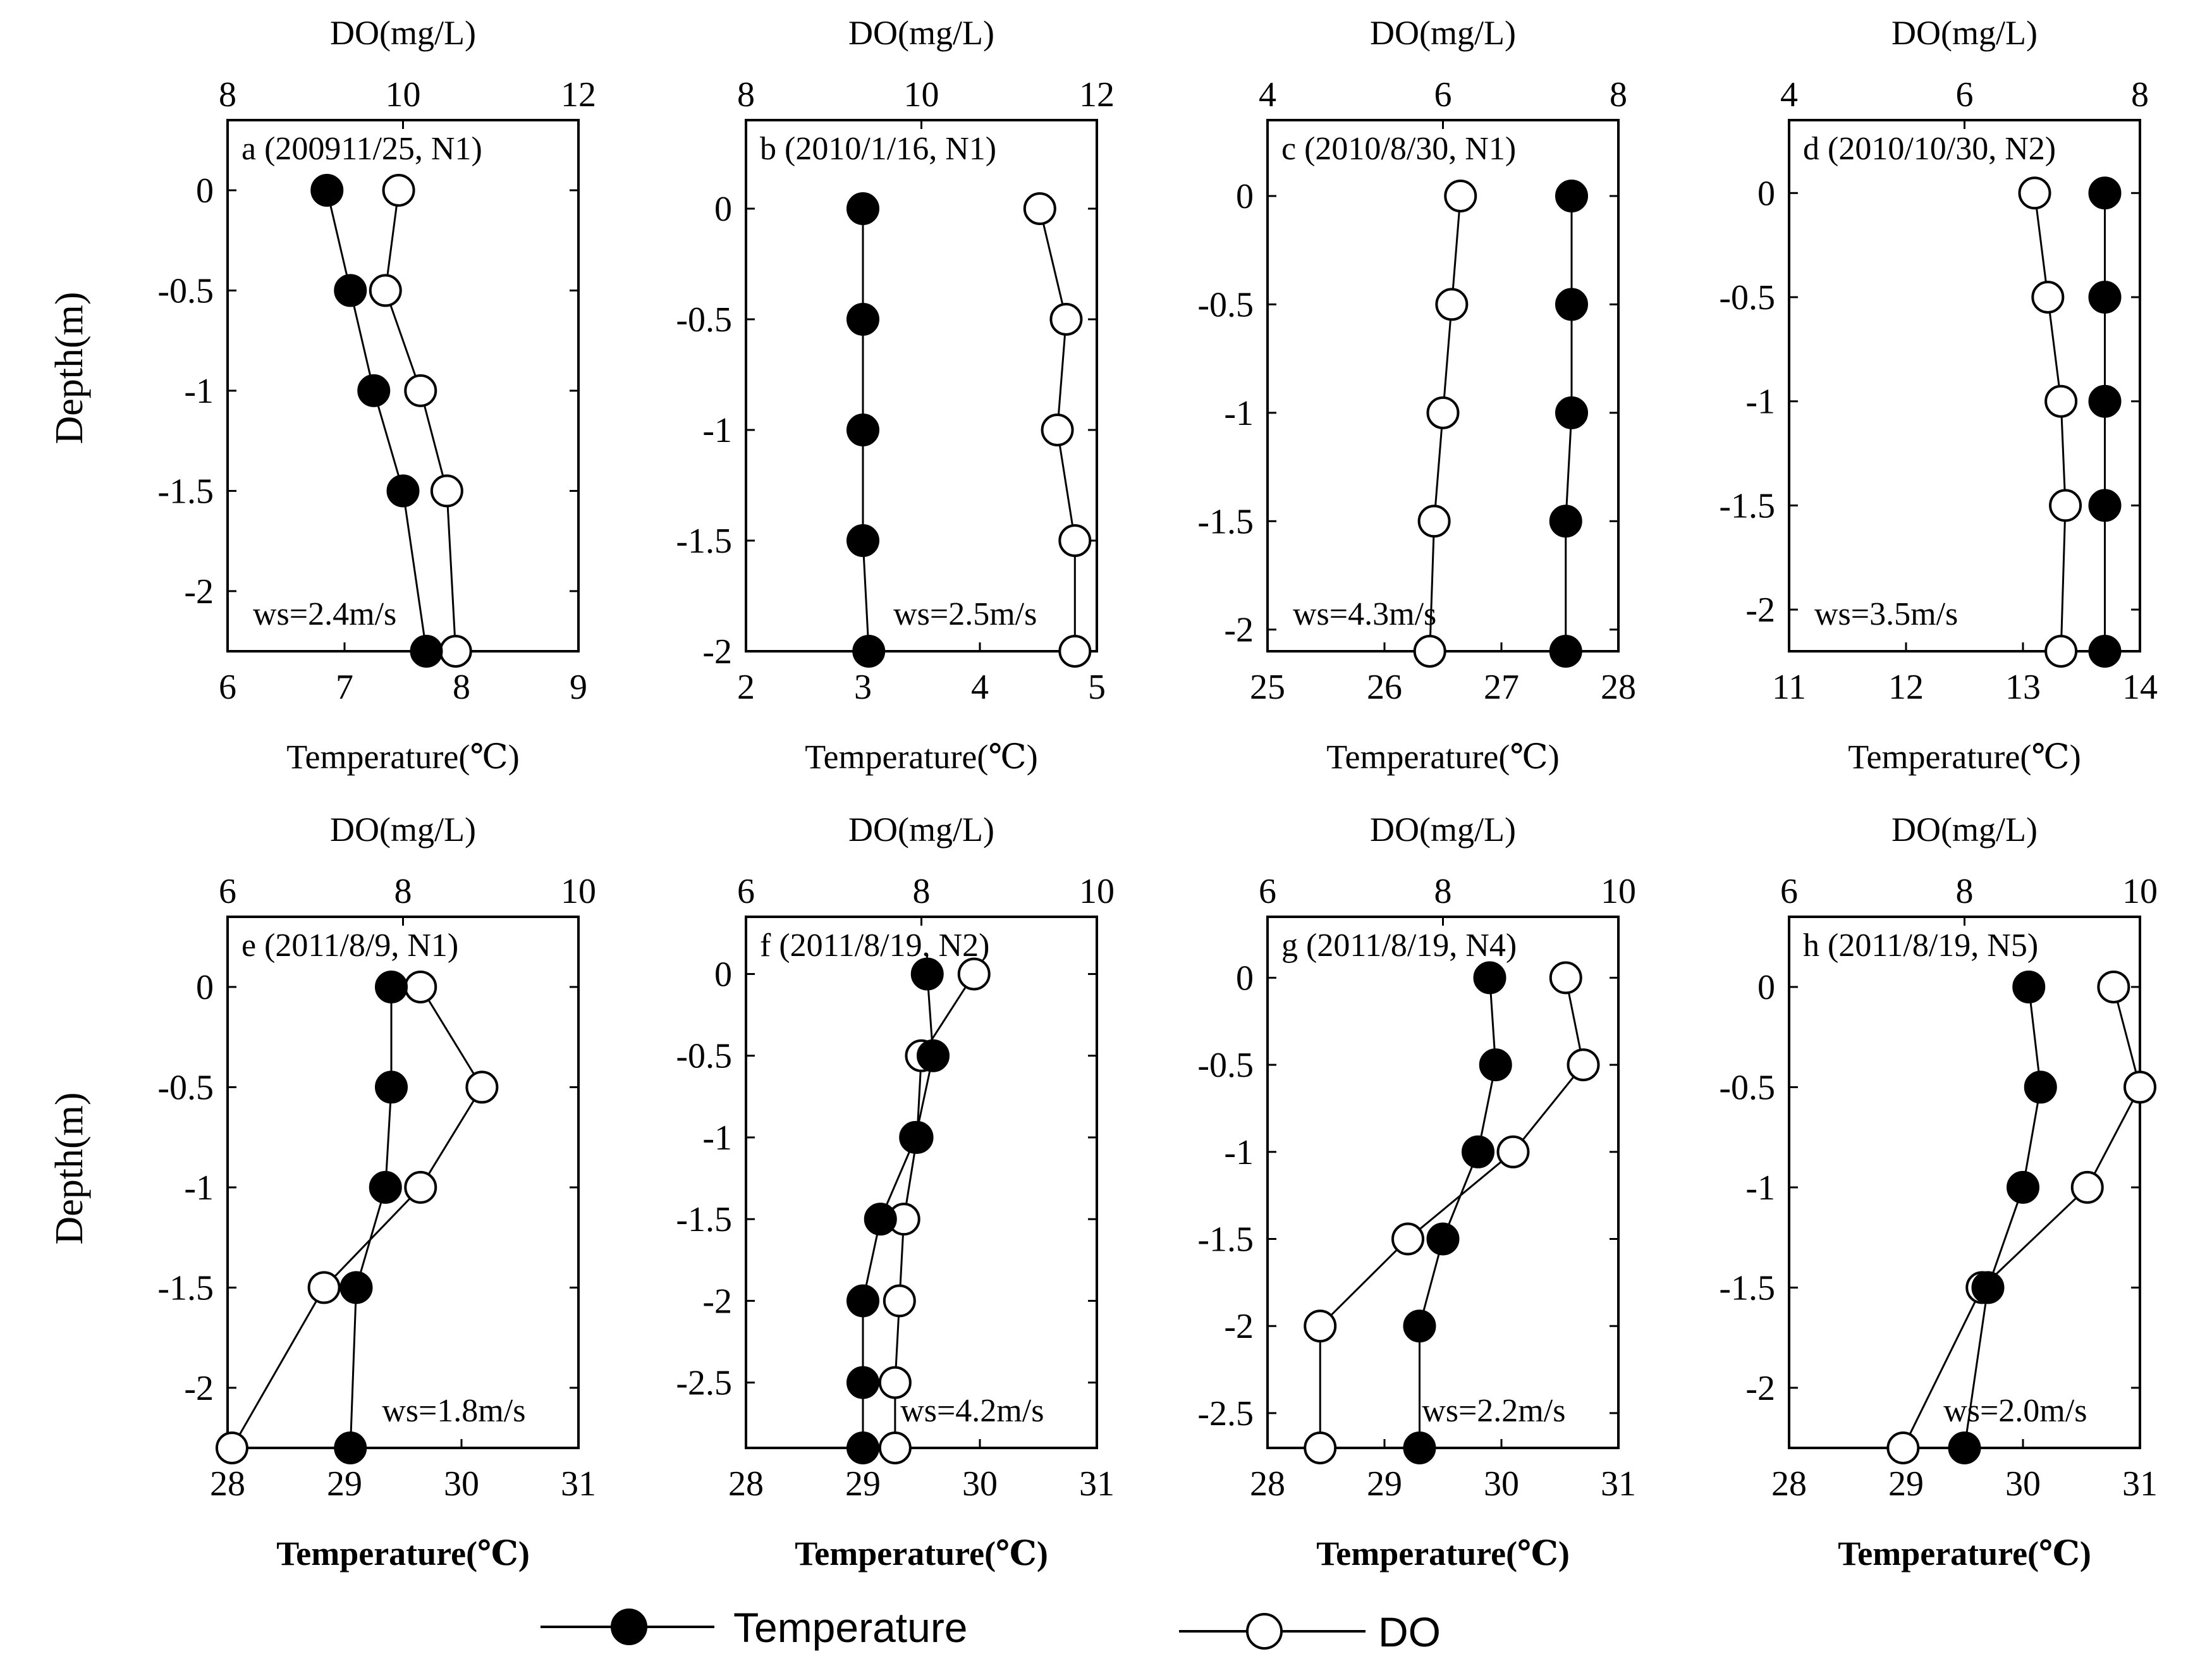 Image resolution: width=2212 pixels, height=1661 pixels. I want to click on x-tick-label: 11, so click(1789, 687).